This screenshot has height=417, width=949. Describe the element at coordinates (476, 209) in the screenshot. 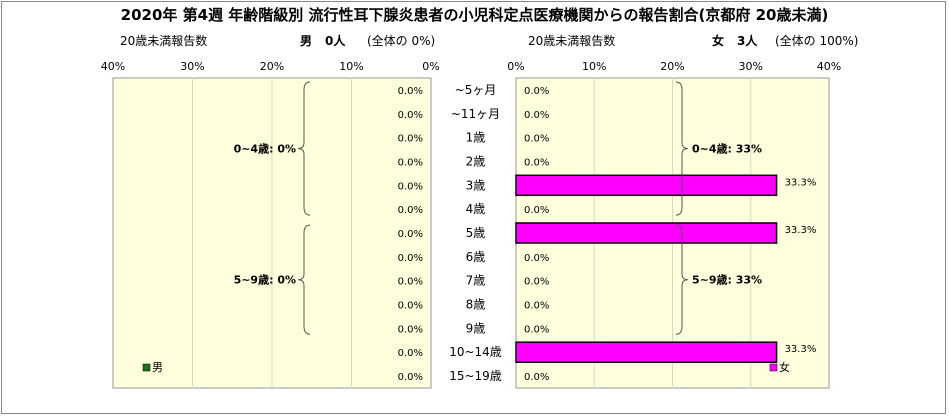

I see `category-label: 4歳` at that location.